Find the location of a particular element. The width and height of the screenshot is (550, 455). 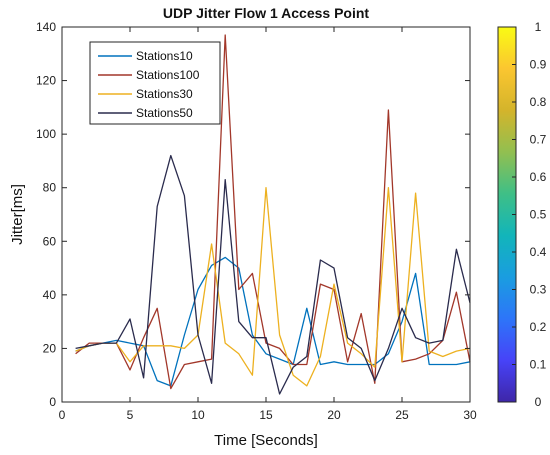

x-axis-title: Time [Seconds] is located at coordinates (266, 440).